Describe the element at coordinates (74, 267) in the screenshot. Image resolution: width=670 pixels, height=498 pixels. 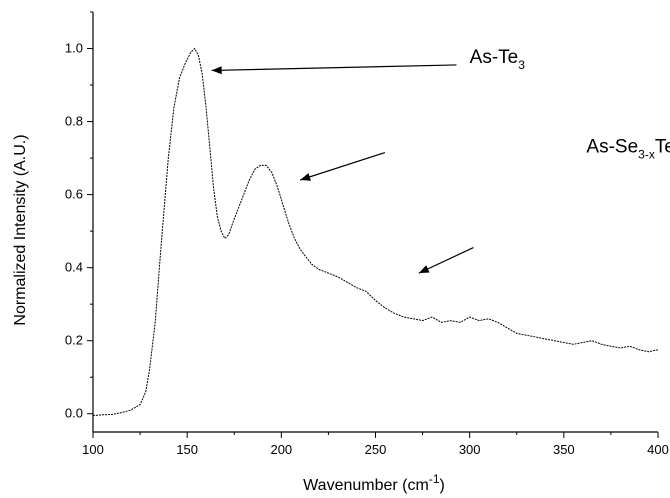
I see `y-tick-label: 0.4` at that location.